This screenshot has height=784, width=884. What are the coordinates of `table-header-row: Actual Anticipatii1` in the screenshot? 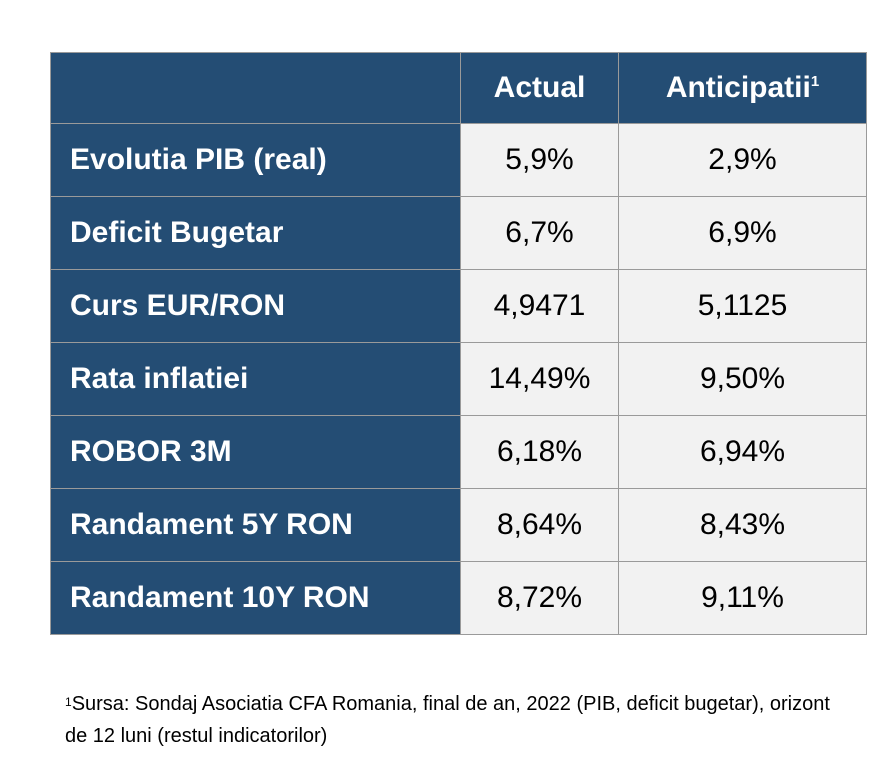 It's located at (458, 88).